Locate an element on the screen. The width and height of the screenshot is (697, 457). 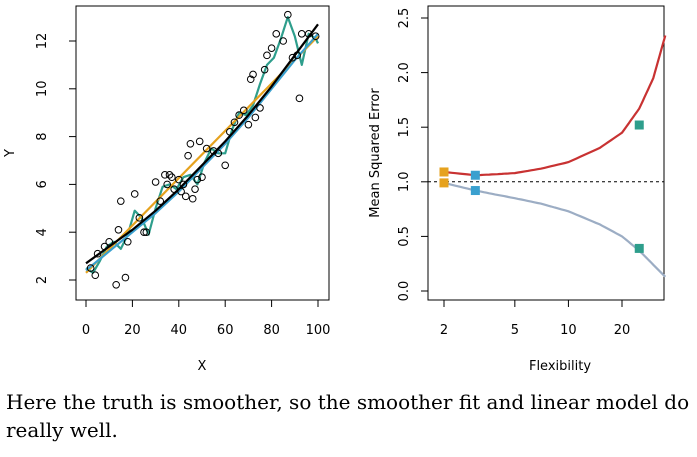
y-axis-label: Mean Squared Error is located at coordinates (375, 153).